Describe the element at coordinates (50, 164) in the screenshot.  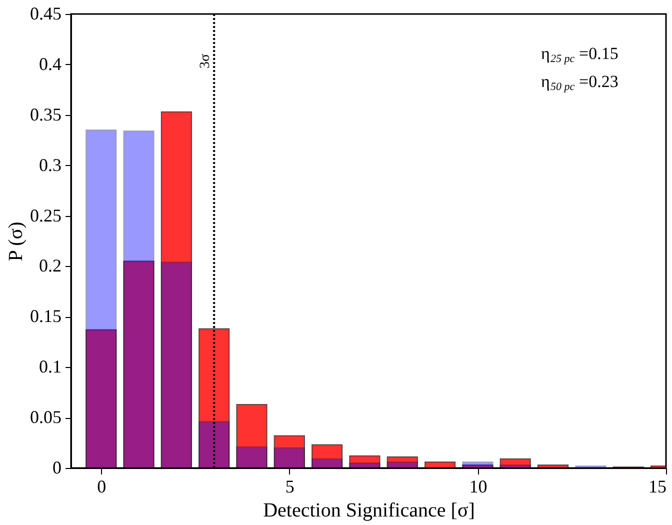
I see `y-tick-label: 0.3` at that location.